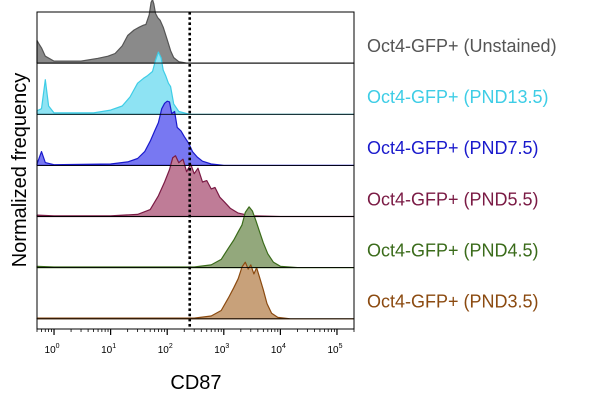 The height and width of the screenshot is (394, 608). What do you see at coordinates (278, 349) in the screenshot?
I see `x-tick-label: 10⁴` at bounding box center [278, 349].